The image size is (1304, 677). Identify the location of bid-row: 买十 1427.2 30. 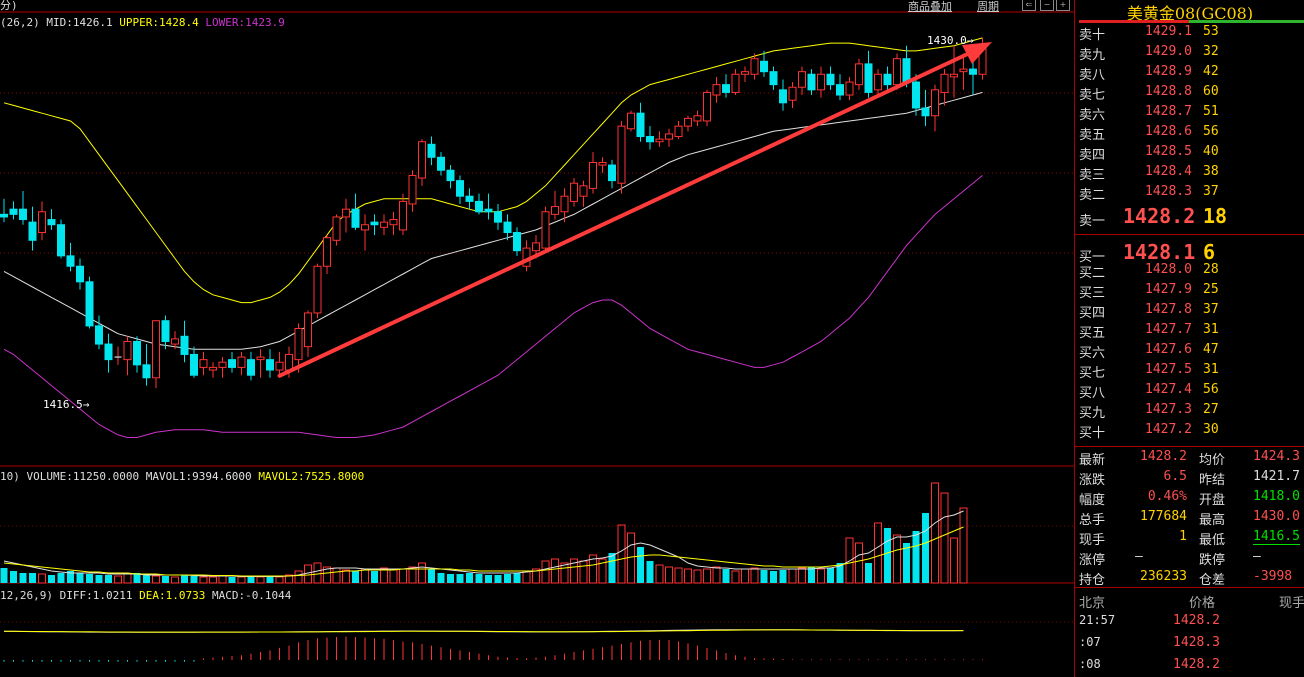
(1190, 432).